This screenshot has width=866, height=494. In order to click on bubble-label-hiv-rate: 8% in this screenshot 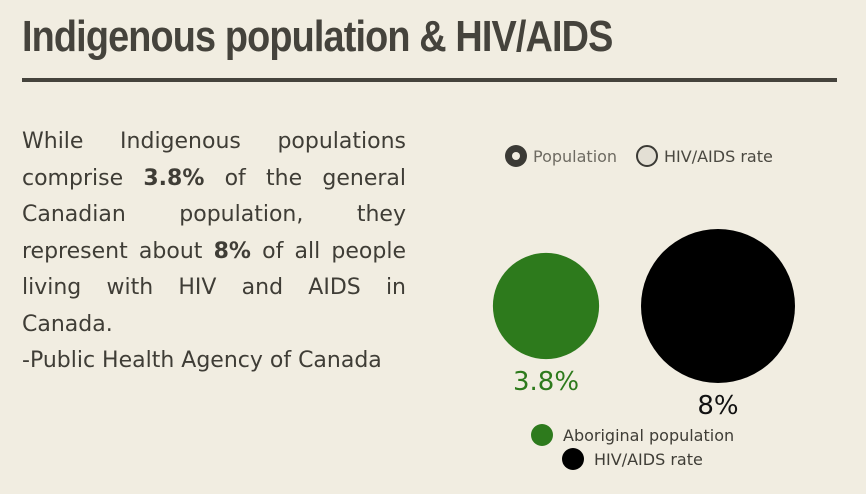, I will do `click(717, 406)`.